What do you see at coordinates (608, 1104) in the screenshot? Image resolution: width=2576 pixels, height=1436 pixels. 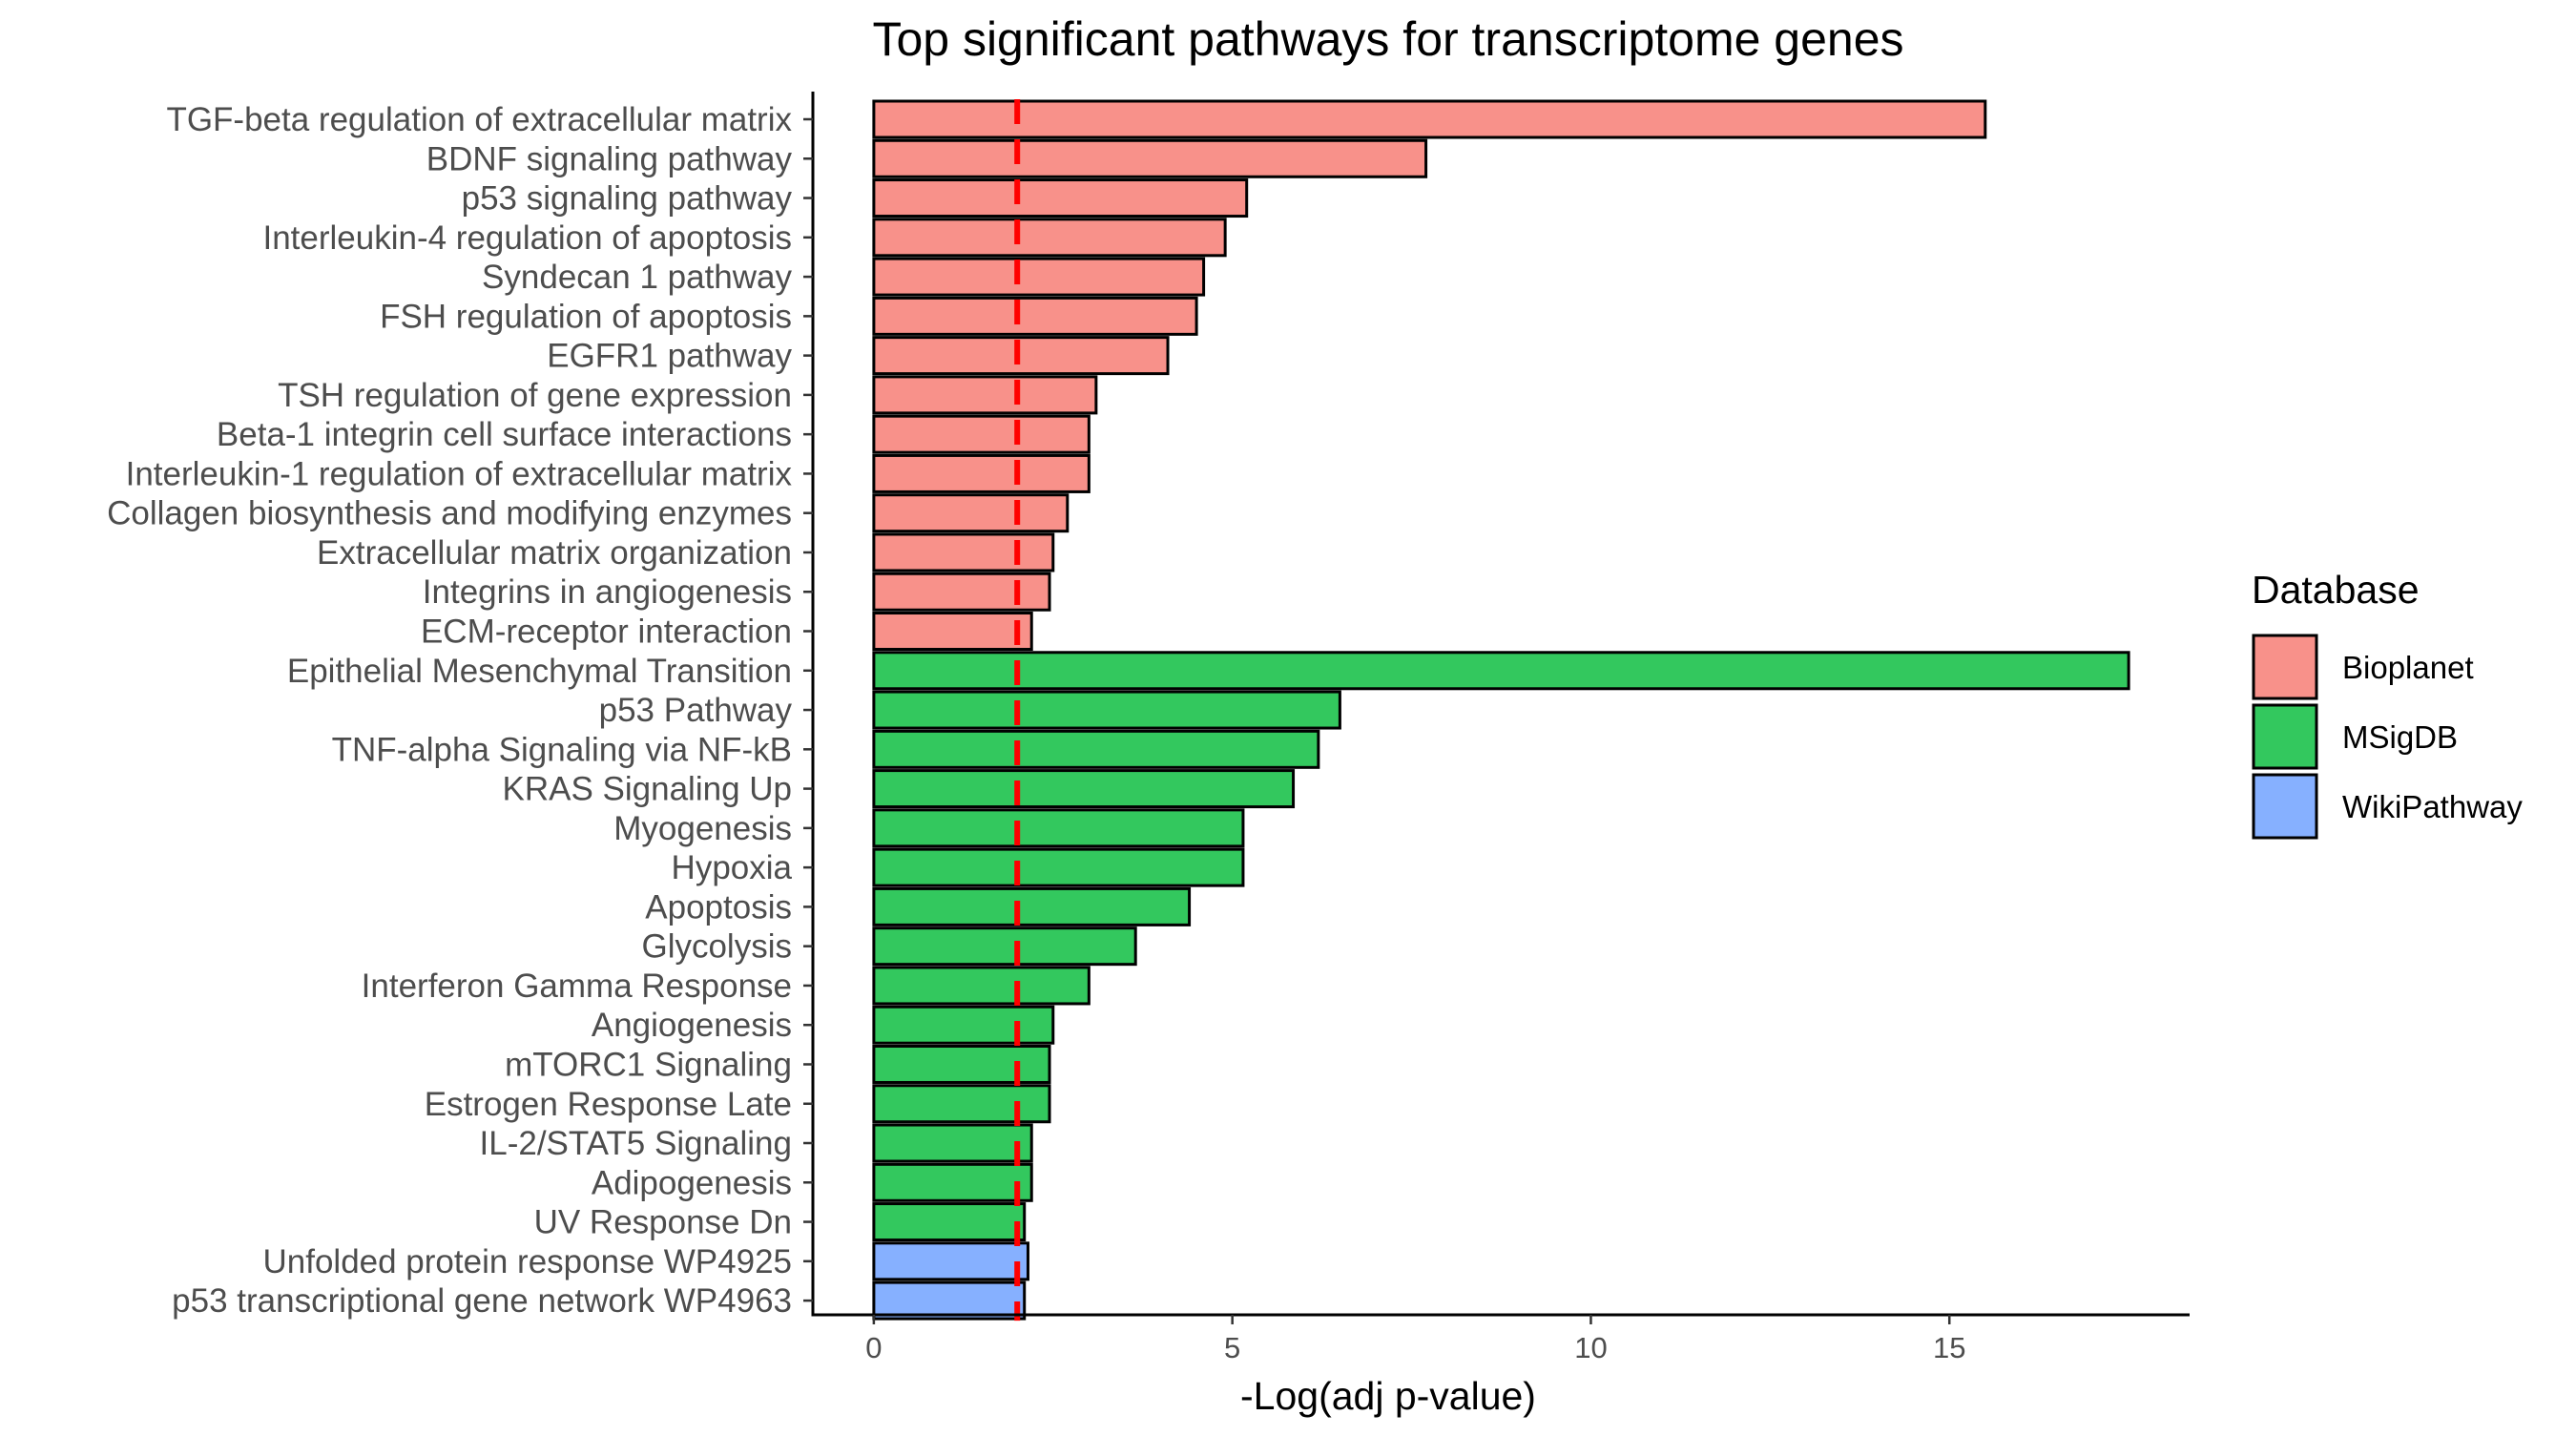 I see `y-tick-label: Estrogen Response Late` at bounding box center [608, 1104].